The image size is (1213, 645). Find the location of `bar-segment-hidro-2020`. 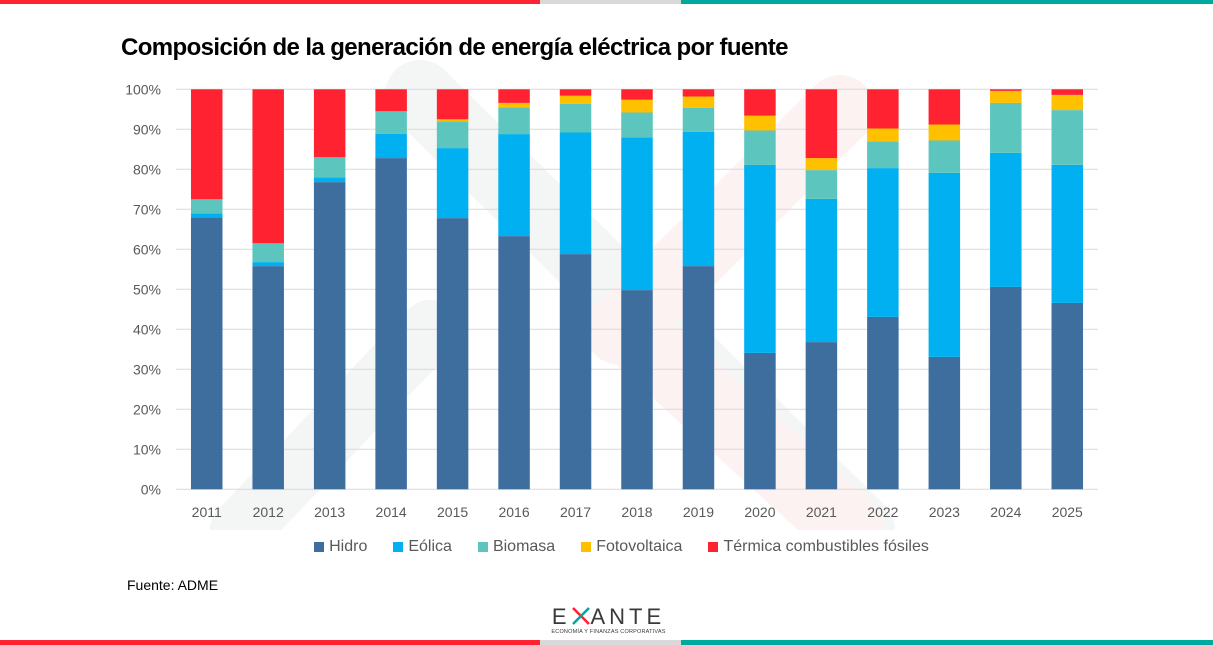

bar-segment-hidro-2020 is located at coordinates (760, 421).